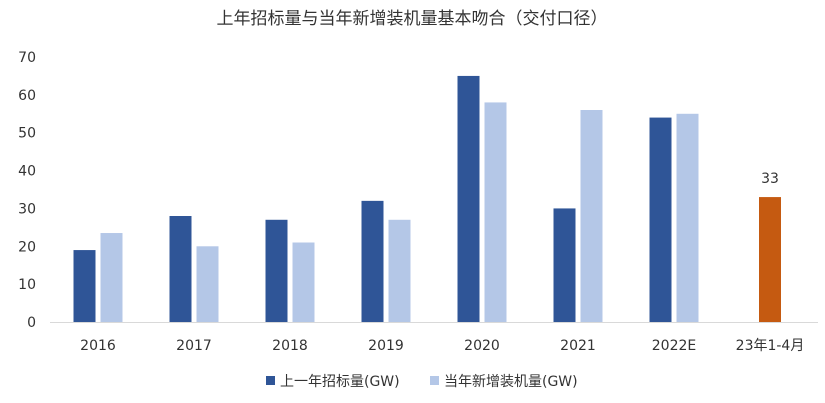 The width and height of the screenshot is (825, 403). Describe the element at coordinates (468, 198) in the screenshot. I see `bar-上一年招标量(GW)-2020` at that location.